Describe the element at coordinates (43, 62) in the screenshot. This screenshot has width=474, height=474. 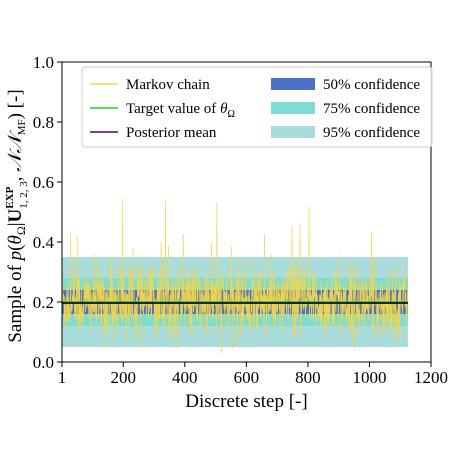
I see `y-tick-label: 1.0` at that location.